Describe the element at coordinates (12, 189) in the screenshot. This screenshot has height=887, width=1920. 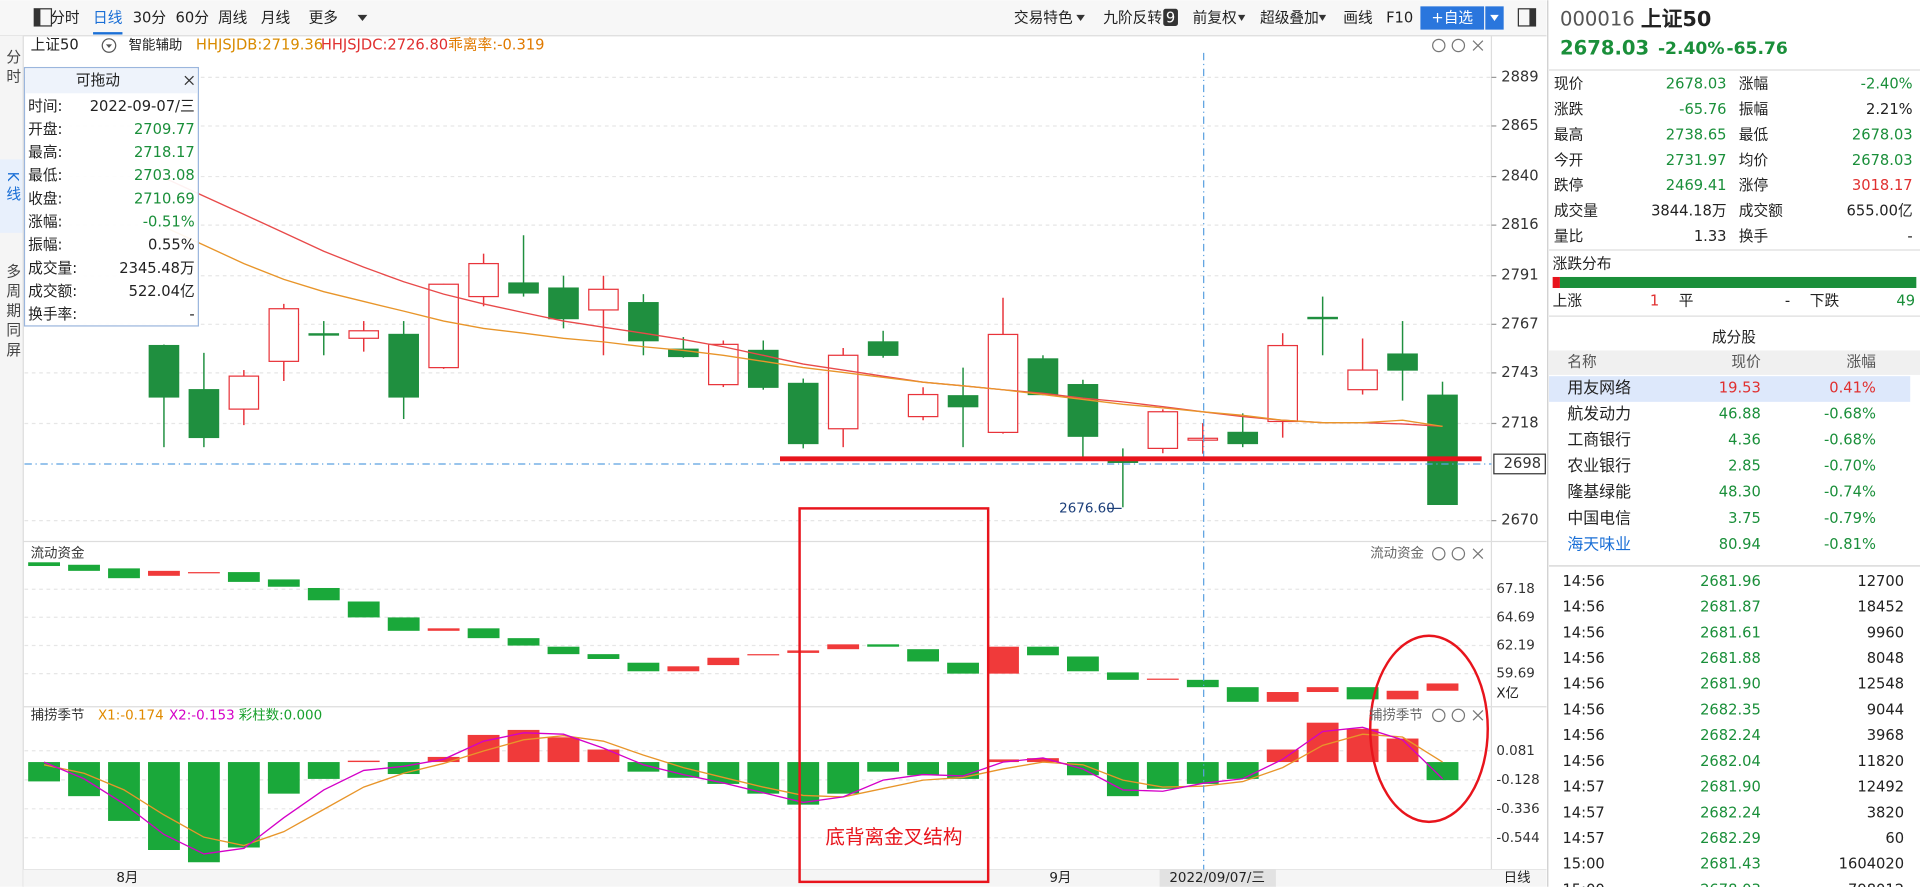
I see `sidebar-tab: K线` at that location.